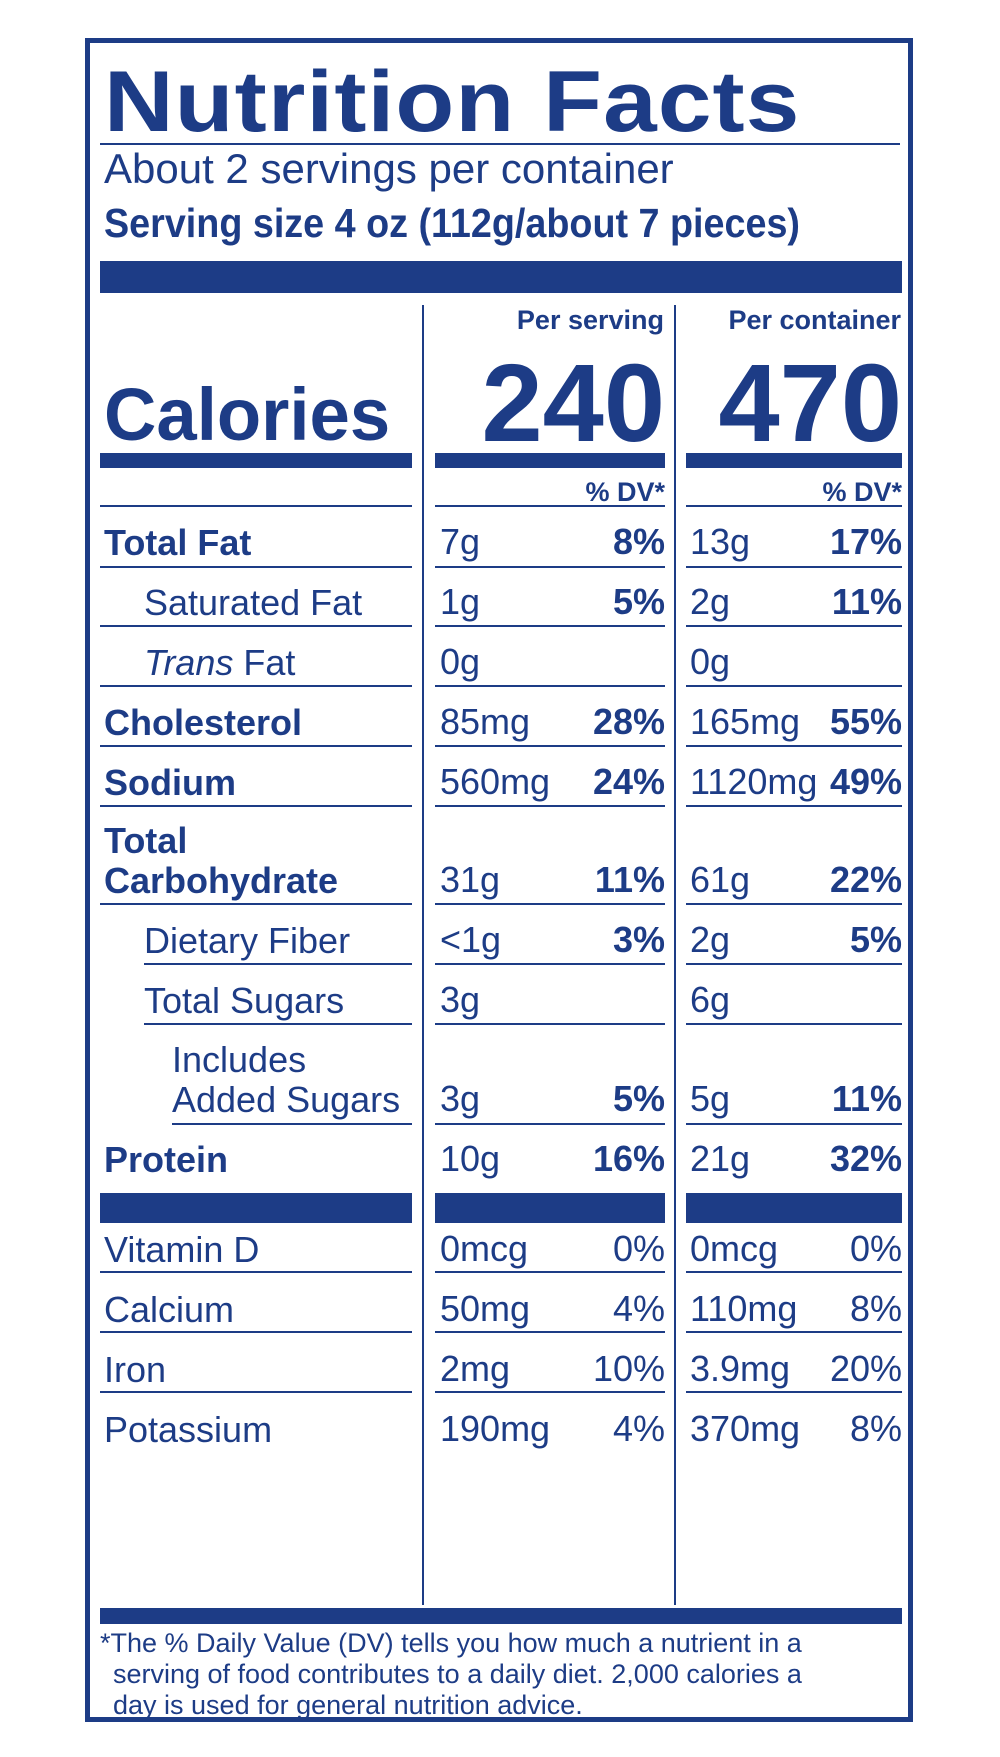  Describe the element at coordinates (247, 414) in the screenshot. I see `calories-label: Calories` at that location.